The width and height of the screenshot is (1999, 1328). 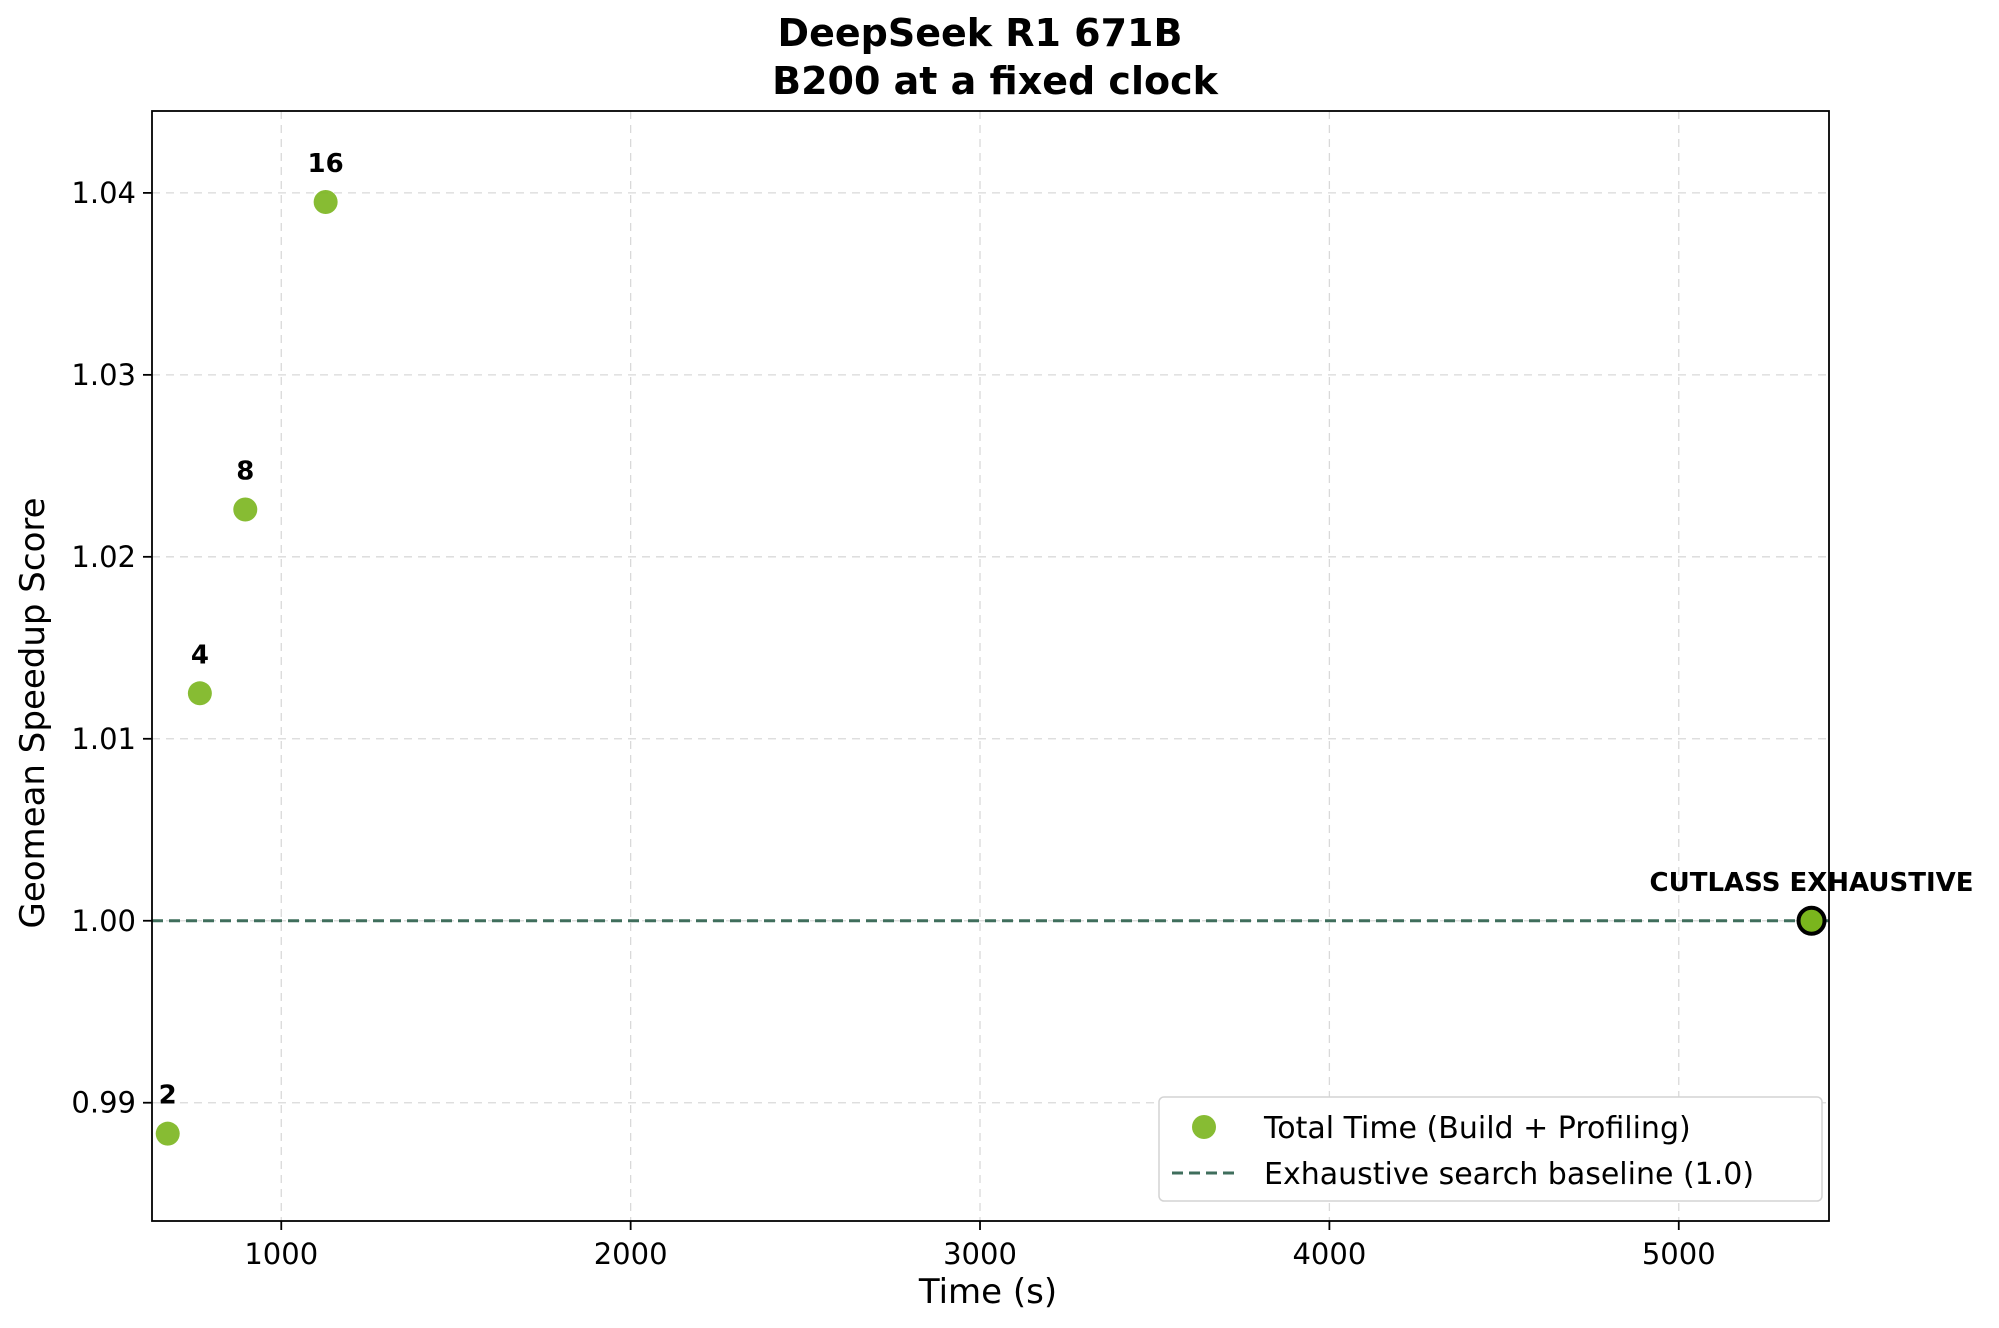 I want to click on legend-label-baseline: Exhaustive search baseline (1.0), so click(x=1509, y=1174).